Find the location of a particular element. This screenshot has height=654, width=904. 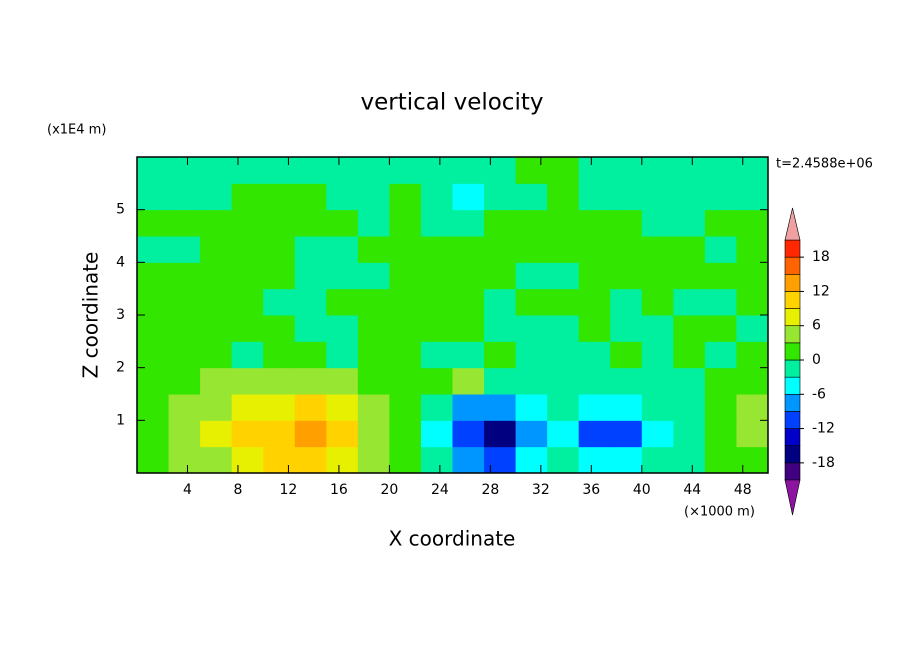

y-tick-label: 4 is located at coordinates (120, 262).